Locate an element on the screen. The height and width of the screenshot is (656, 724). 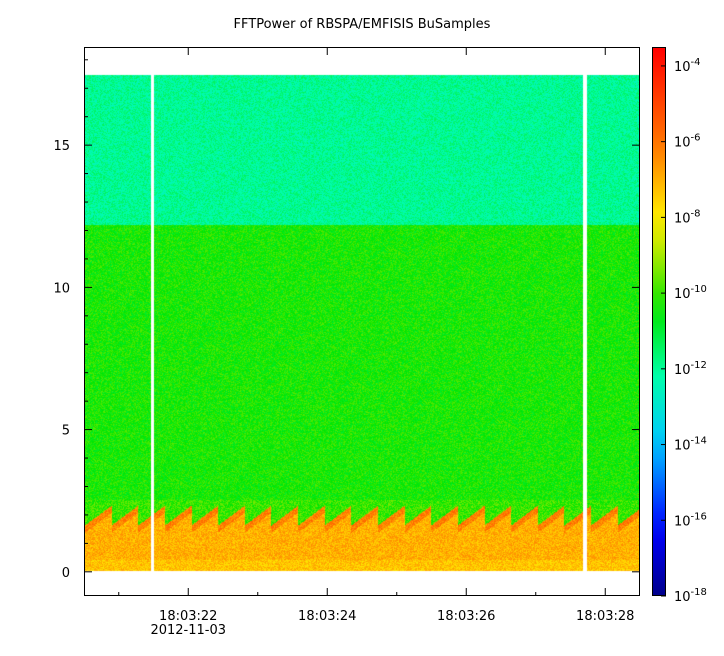
colorbar-tick-label: 10⁻⁶ is located at coordinates (687, 142).